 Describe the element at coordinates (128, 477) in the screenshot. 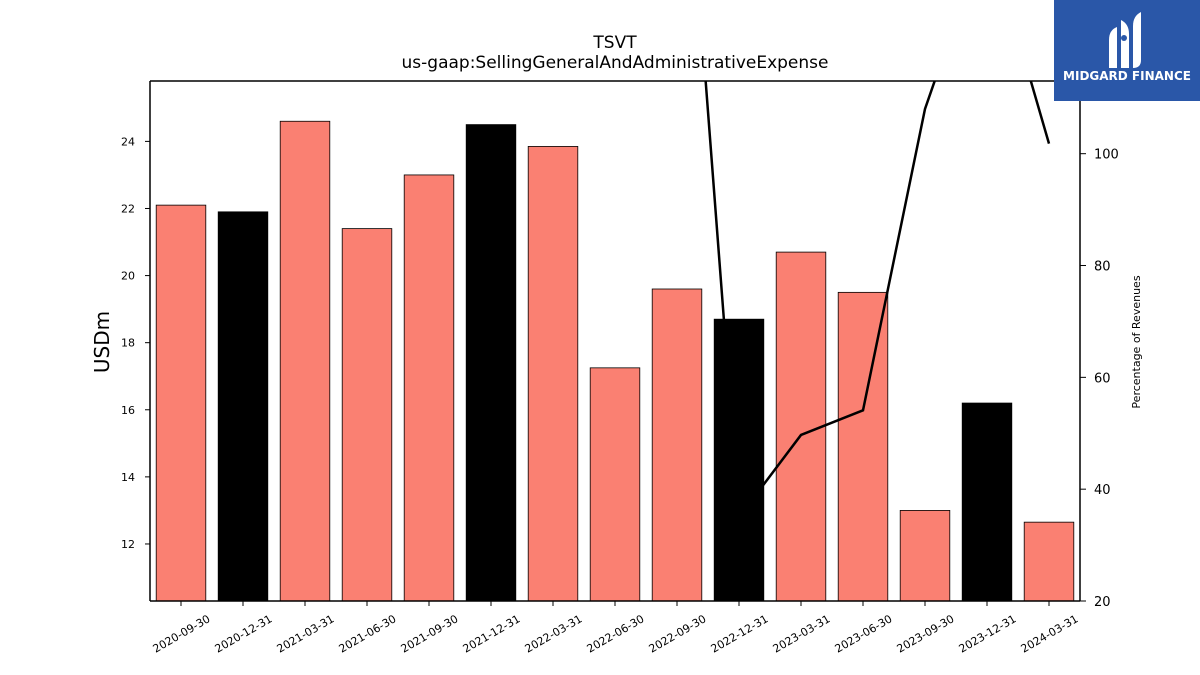

I see `ytick-label: 14` at that location.